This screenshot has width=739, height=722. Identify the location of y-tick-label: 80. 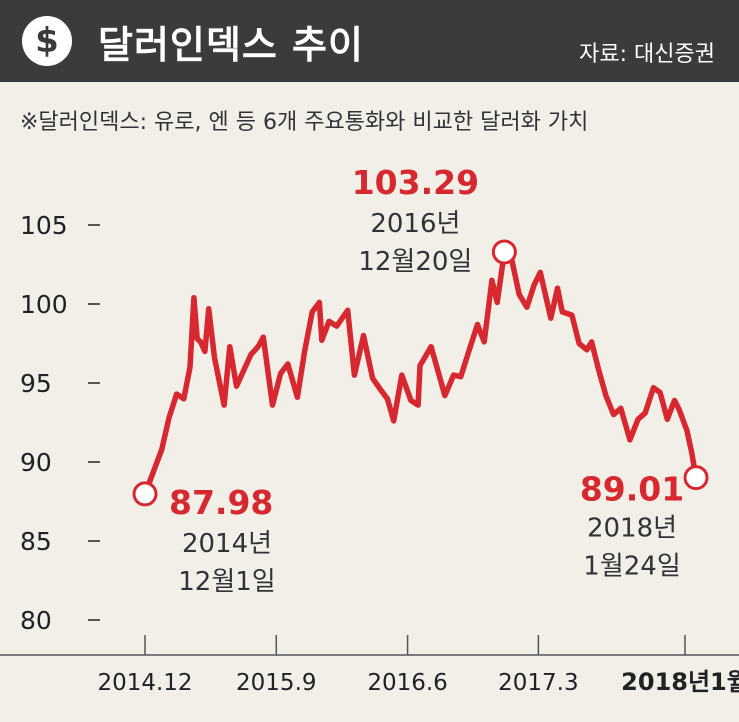
(36, 620).